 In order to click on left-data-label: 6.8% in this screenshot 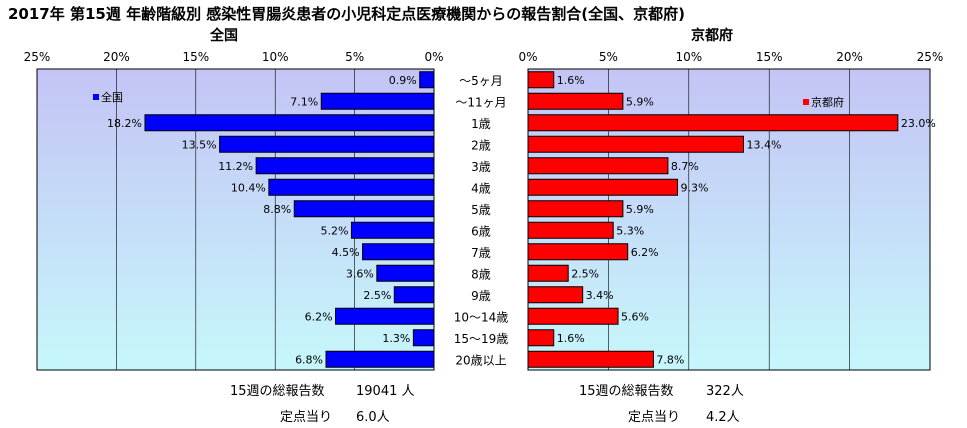, I will do `click(309, 359)`.